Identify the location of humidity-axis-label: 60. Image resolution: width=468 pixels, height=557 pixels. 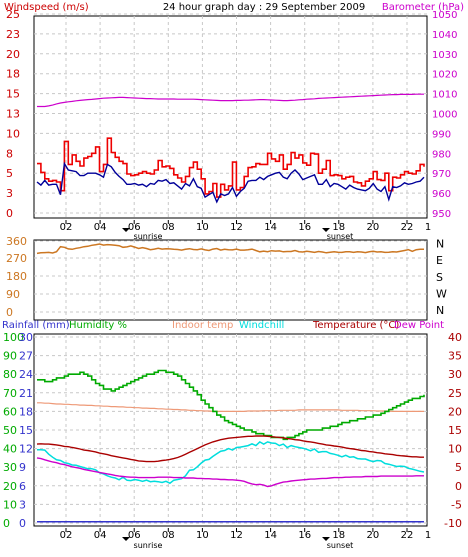
(10, 411).